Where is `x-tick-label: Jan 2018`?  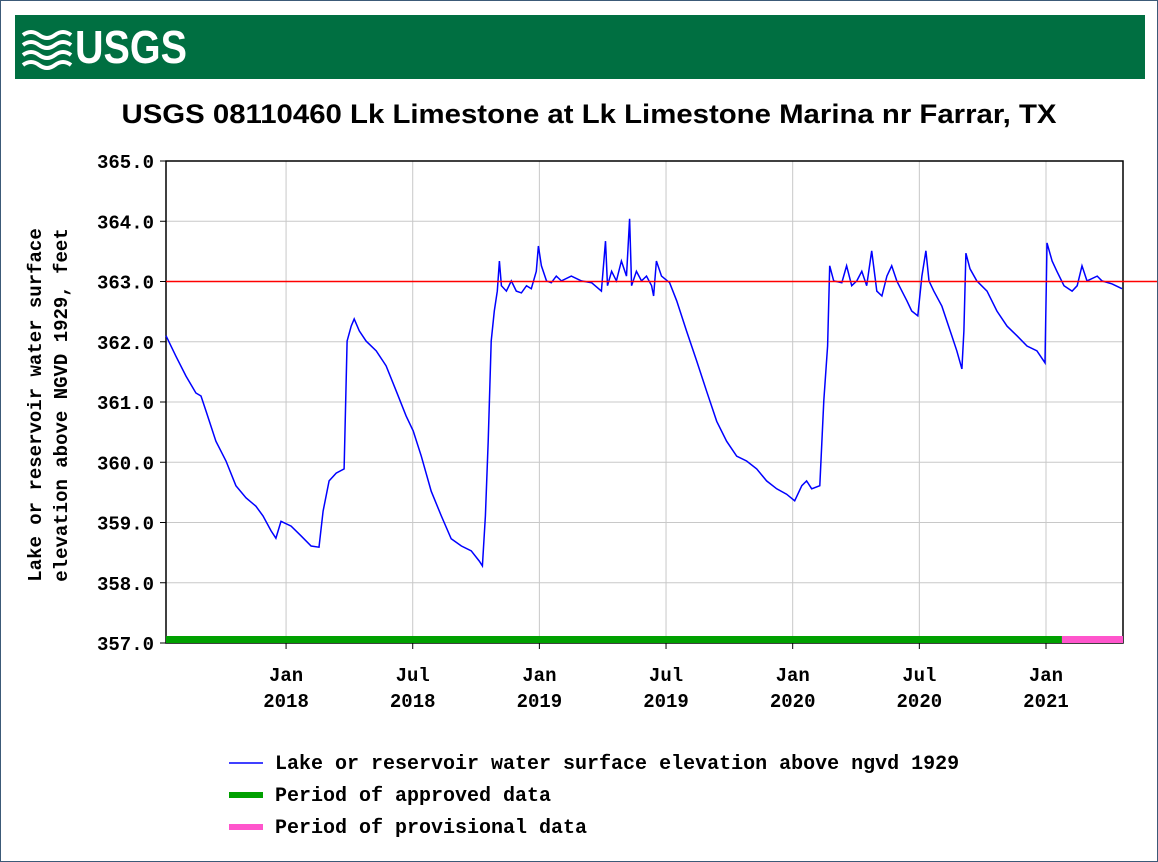
x-tick-label: Jan 2018 is located at coordinates (286, 689).